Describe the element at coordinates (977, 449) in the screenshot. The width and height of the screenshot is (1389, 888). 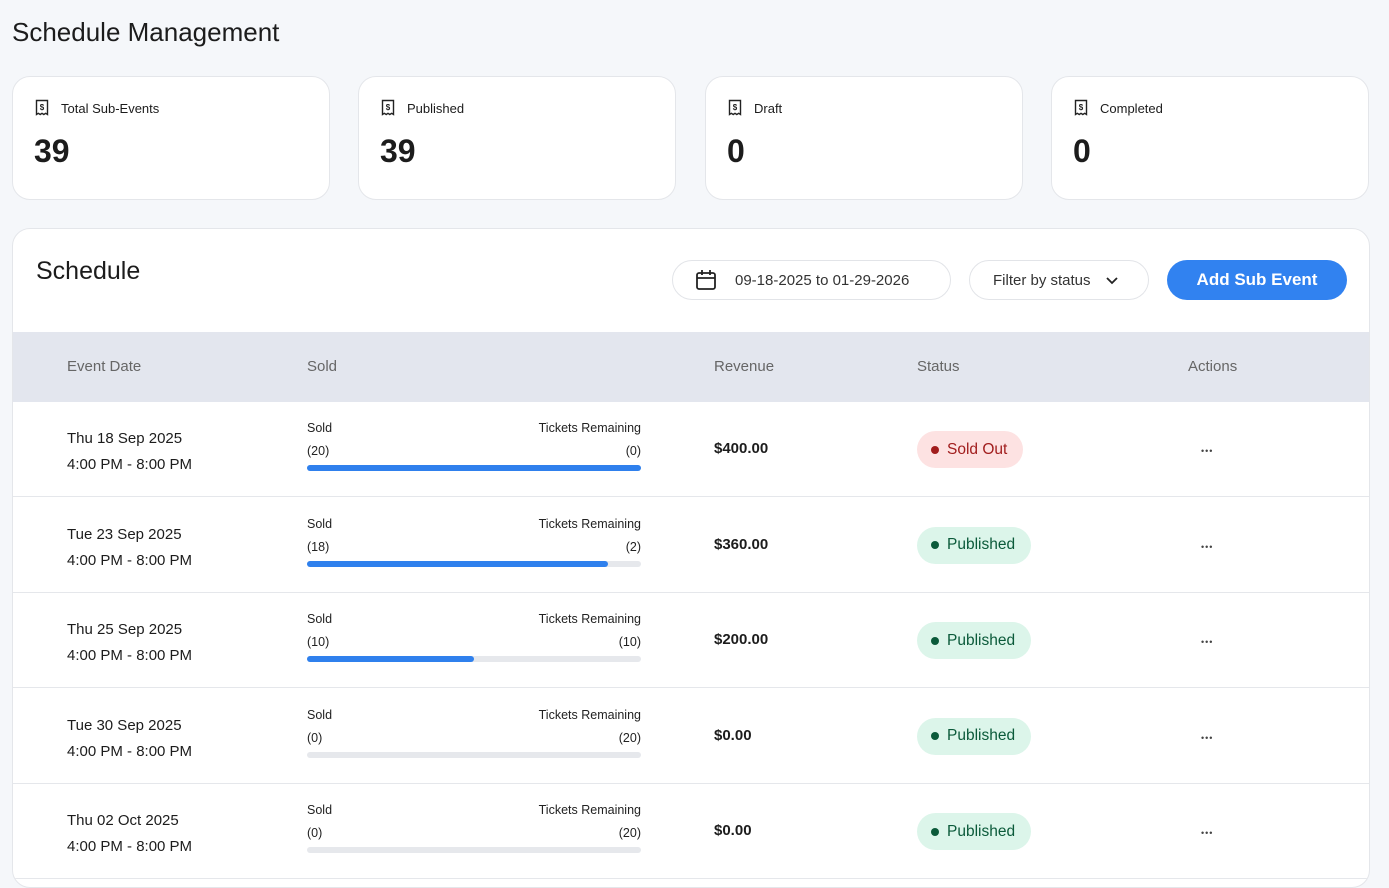
I see `status-text: Sold Out` at that location.